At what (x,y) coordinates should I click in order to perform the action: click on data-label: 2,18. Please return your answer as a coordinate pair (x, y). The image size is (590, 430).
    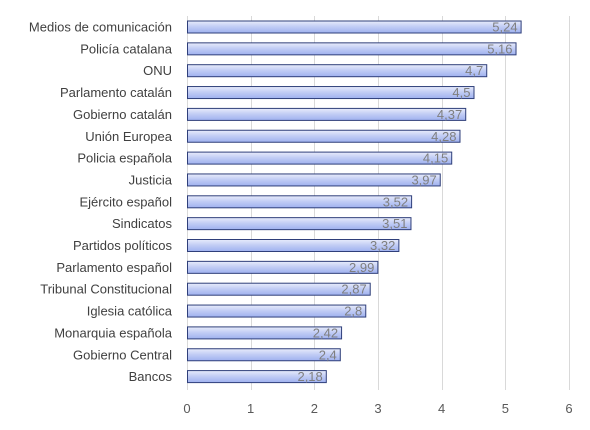
    Looking at the image, I should click on (309, 376).